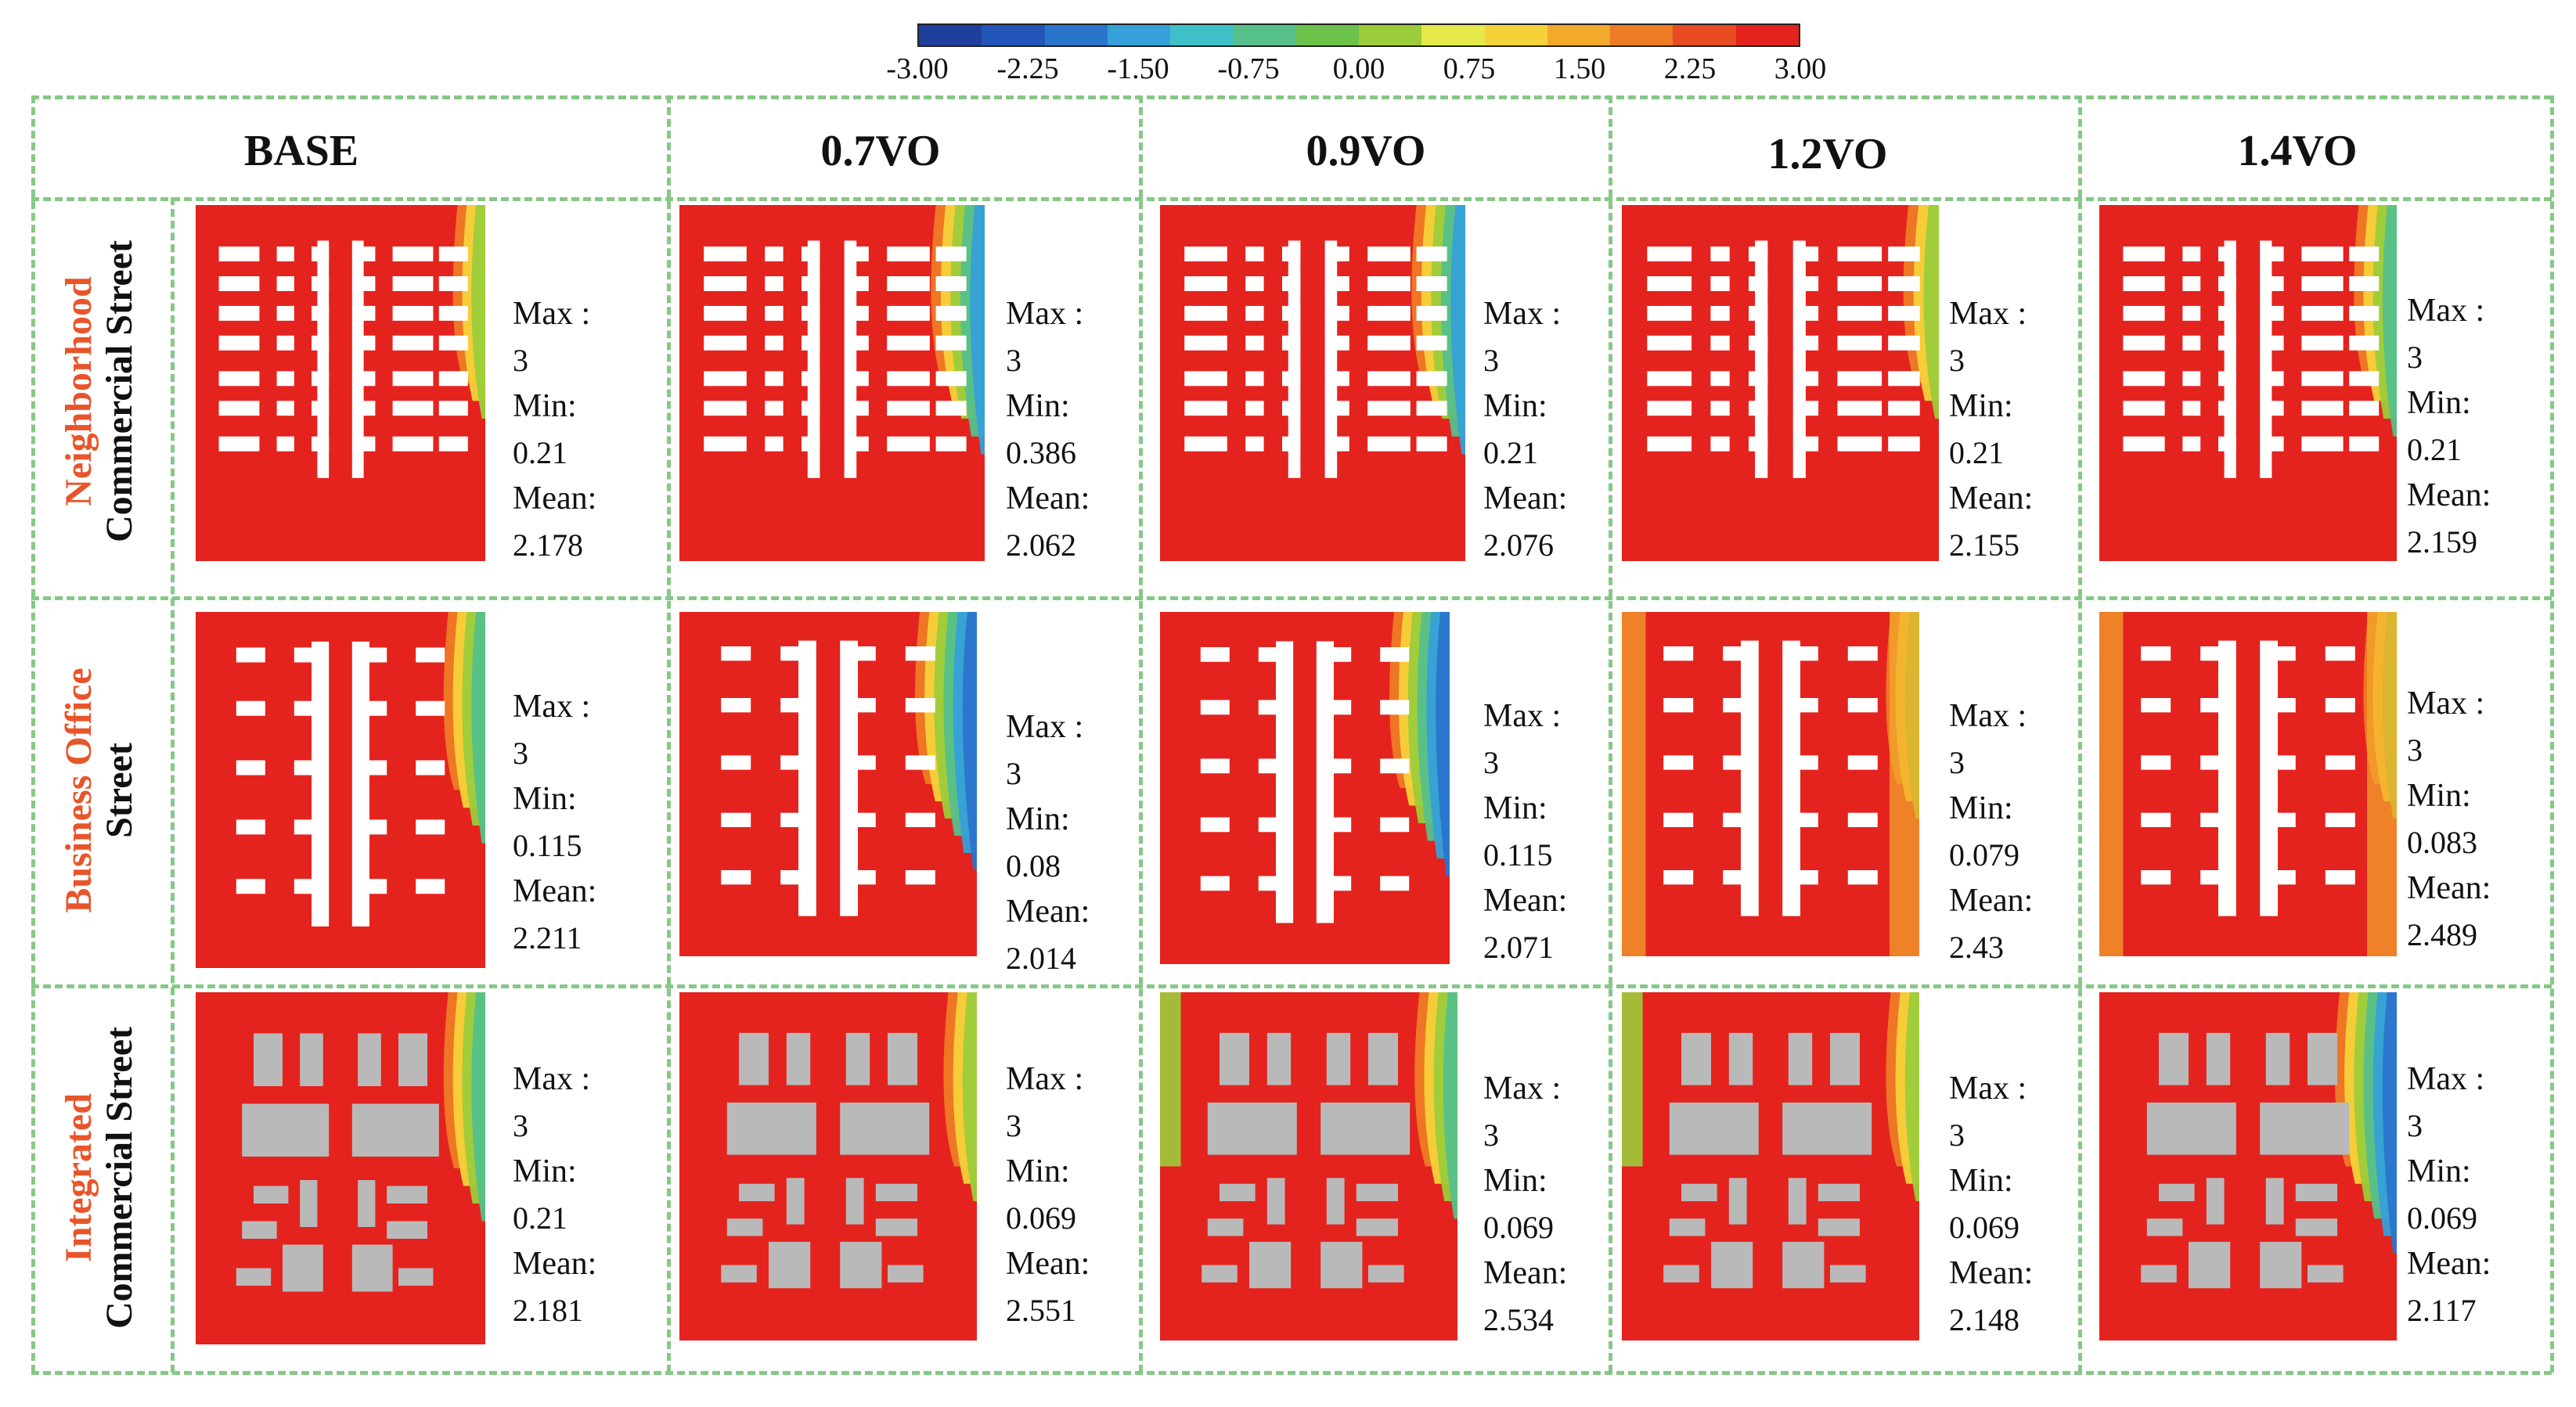 The width and height of the screenshot is (2576, 1407). Describe the element at coordinates (1518, 947) in the screenshot. I see `mean-value: 2.071` at that location.